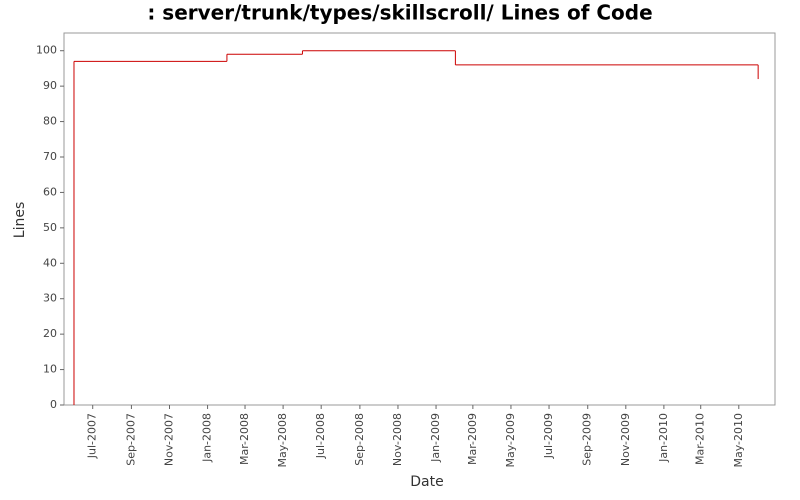 The width and height of the screenshot is (800, 500). Describe the element at coordinates (50, 262) in the screenshot. I see `y-tick-label: 40` at that location.